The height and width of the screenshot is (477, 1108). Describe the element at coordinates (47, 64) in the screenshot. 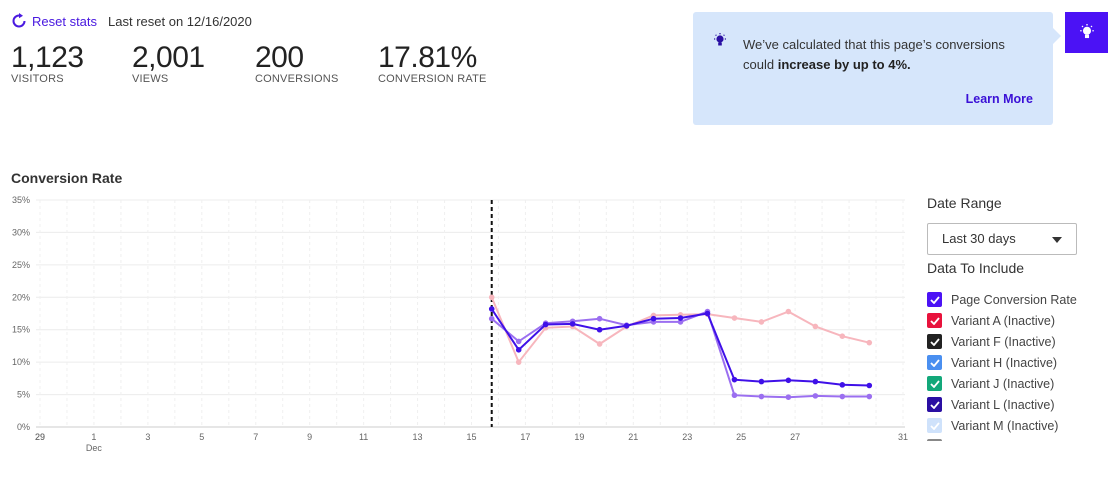

I see `stat-visitors: 1,123 VISITORS` at that location.